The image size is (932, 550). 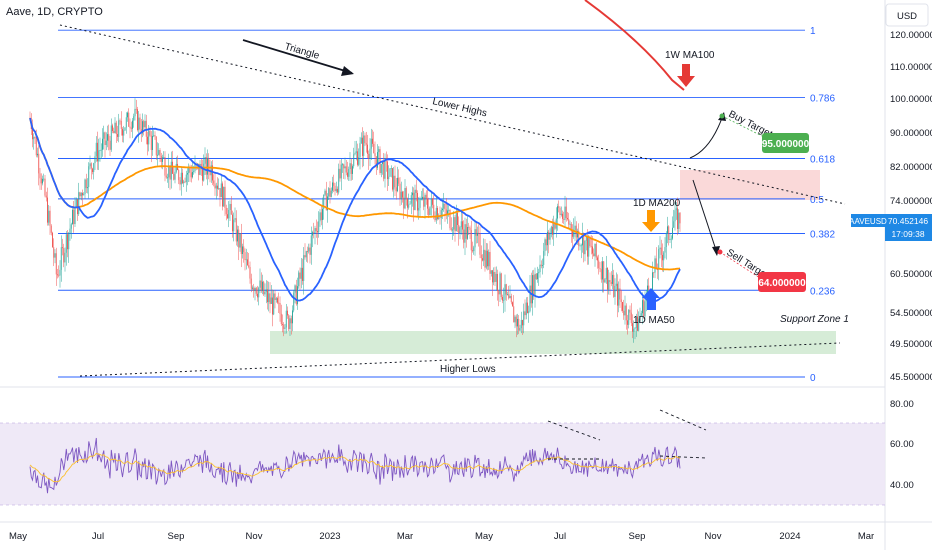 What do you see at coordinates (813, 378) in the screenshot?
I see `fib-level-label: 0` at bounding box center [813, 378].